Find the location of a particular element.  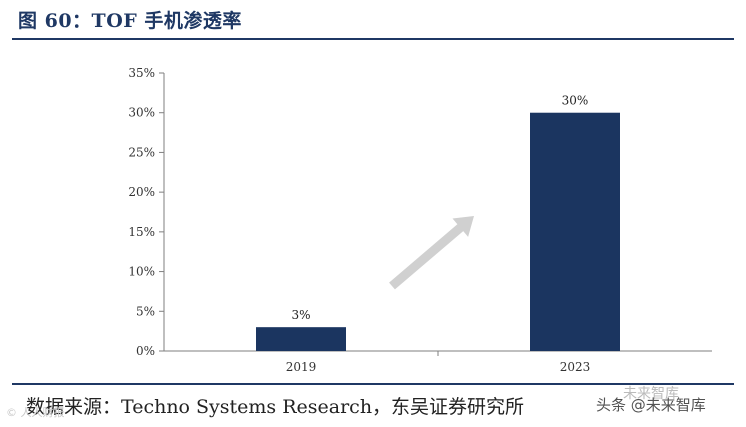

bar-2019 is located at coordinates (301, 339).